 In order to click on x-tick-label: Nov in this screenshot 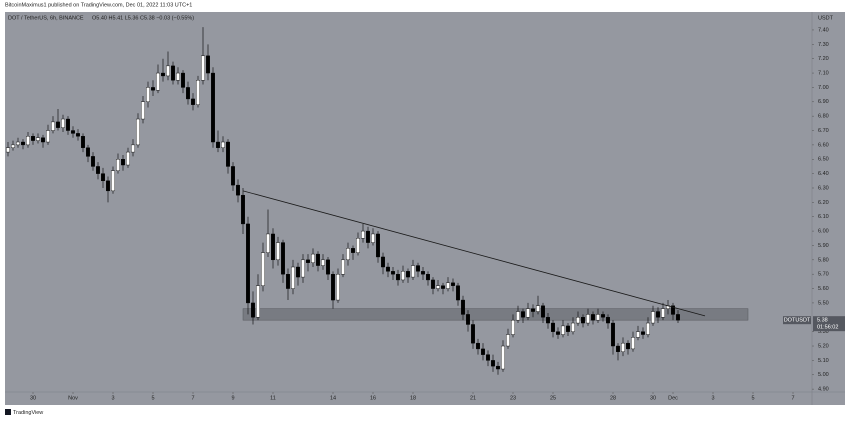, I will do `click(73, 398)`.